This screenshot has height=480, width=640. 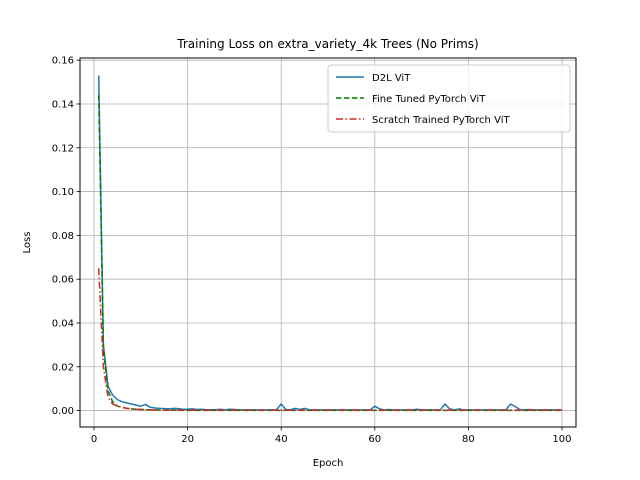 What do you see at coordinates (561, 439) in the screenshot?
I see `x-tick-label: 100` at bounding box center [561, 439].